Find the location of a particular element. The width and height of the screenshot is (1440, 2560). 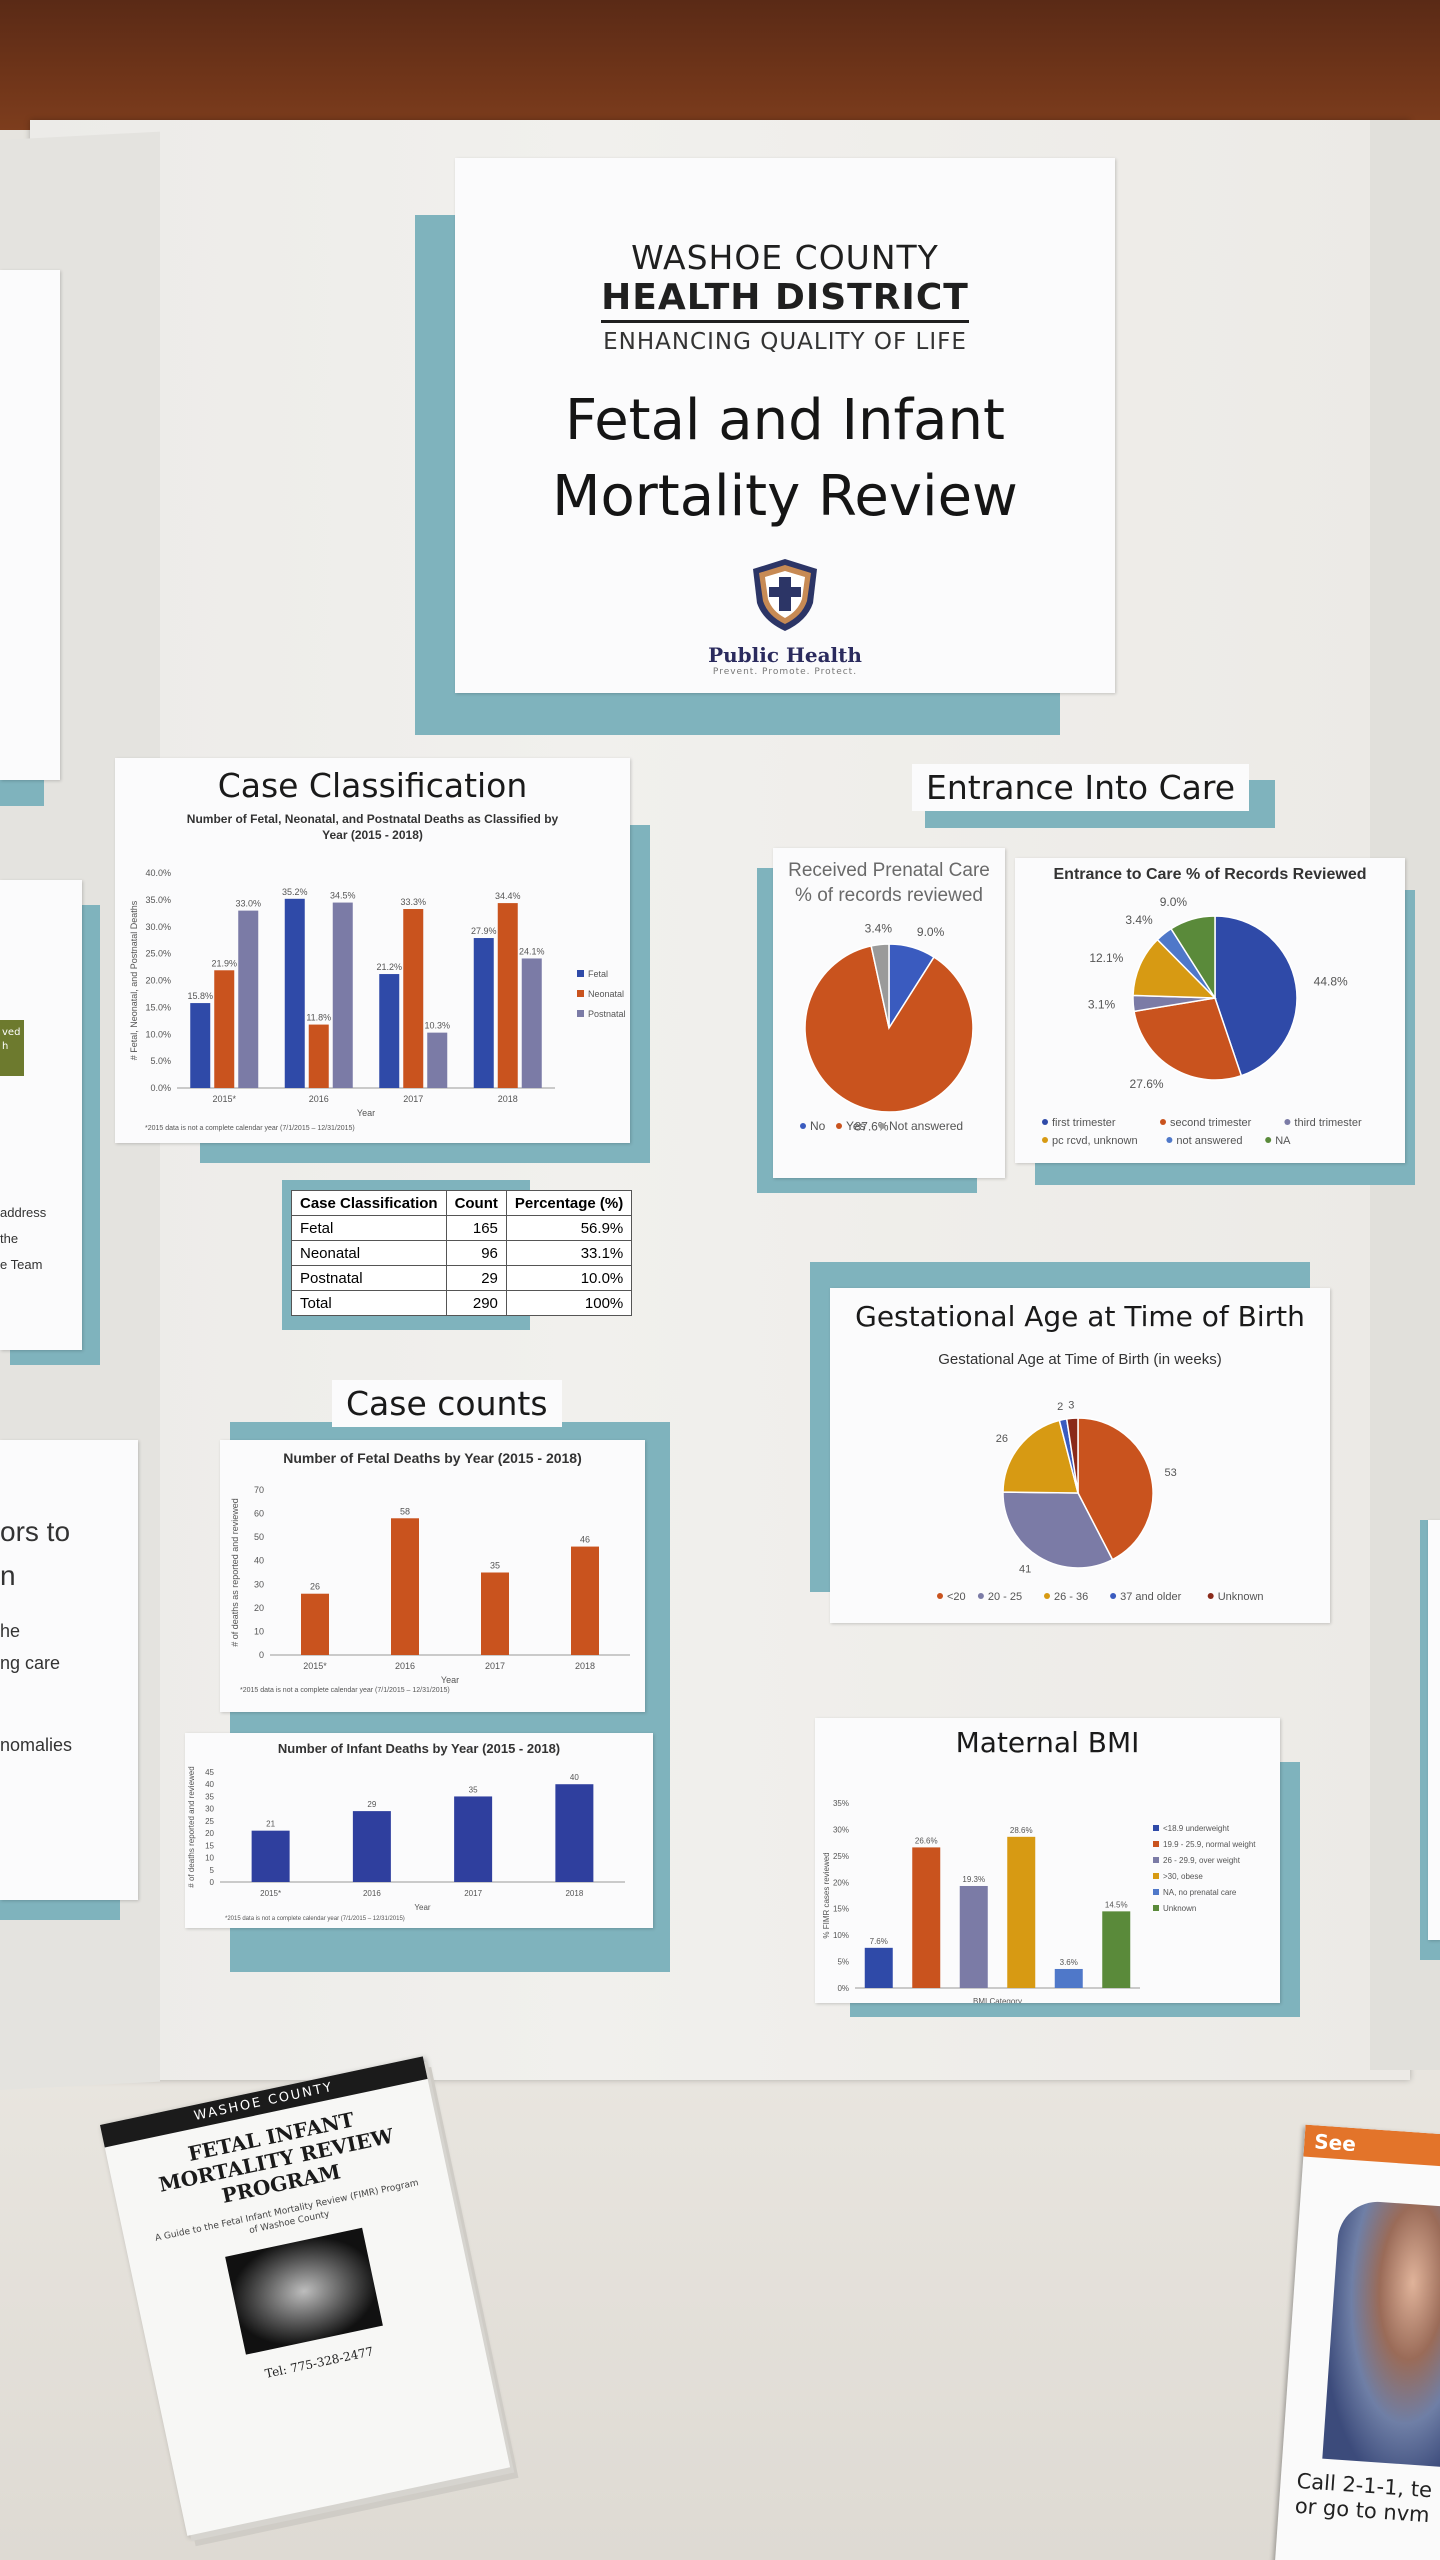

data-label: 24.1% is located at coordinates (532, 951).